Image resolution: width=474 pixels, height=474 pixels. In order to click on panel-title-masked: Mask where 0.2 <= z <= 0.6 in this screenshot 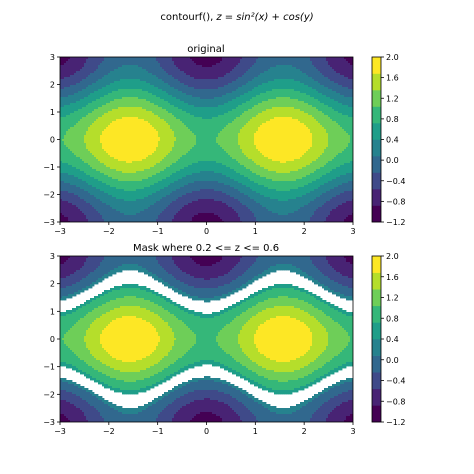, I will do `click(206, 248)`.